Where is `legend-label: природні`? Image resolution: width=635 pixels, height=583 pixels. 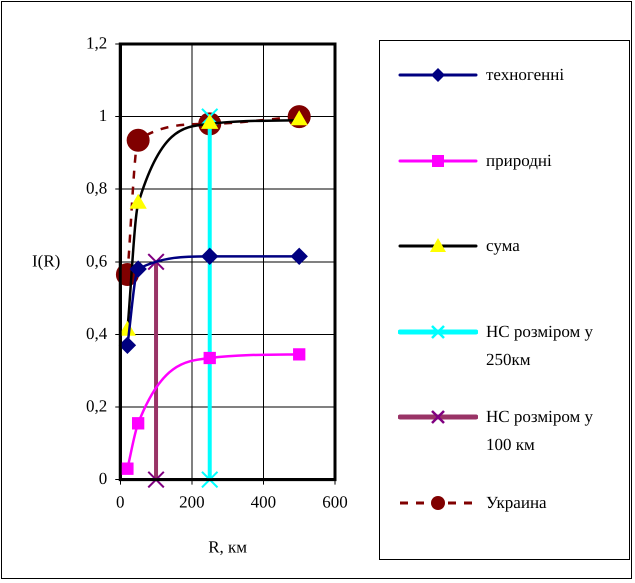 legend-label: природні is located at coordinates (519, 161).